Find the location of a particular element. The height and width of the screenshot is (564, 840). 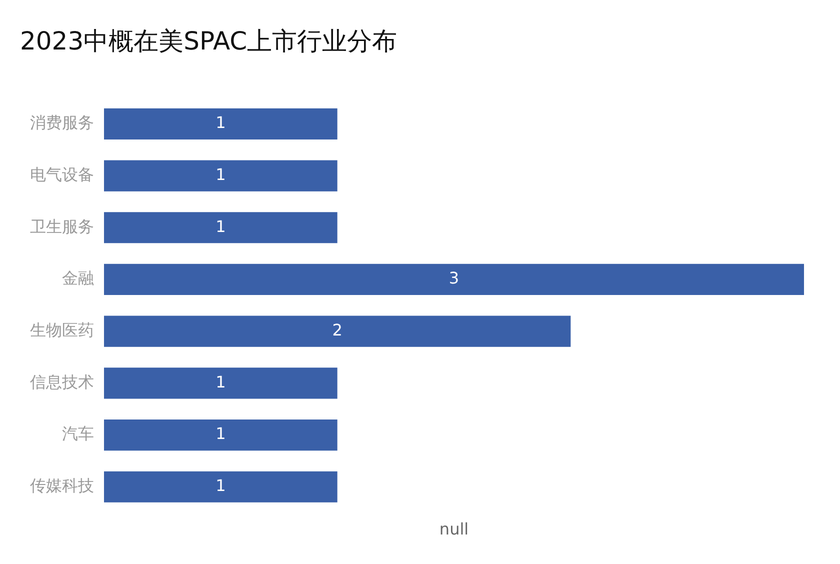

y-tick-label: 卫生服务 is located at coordinates (62, 226).